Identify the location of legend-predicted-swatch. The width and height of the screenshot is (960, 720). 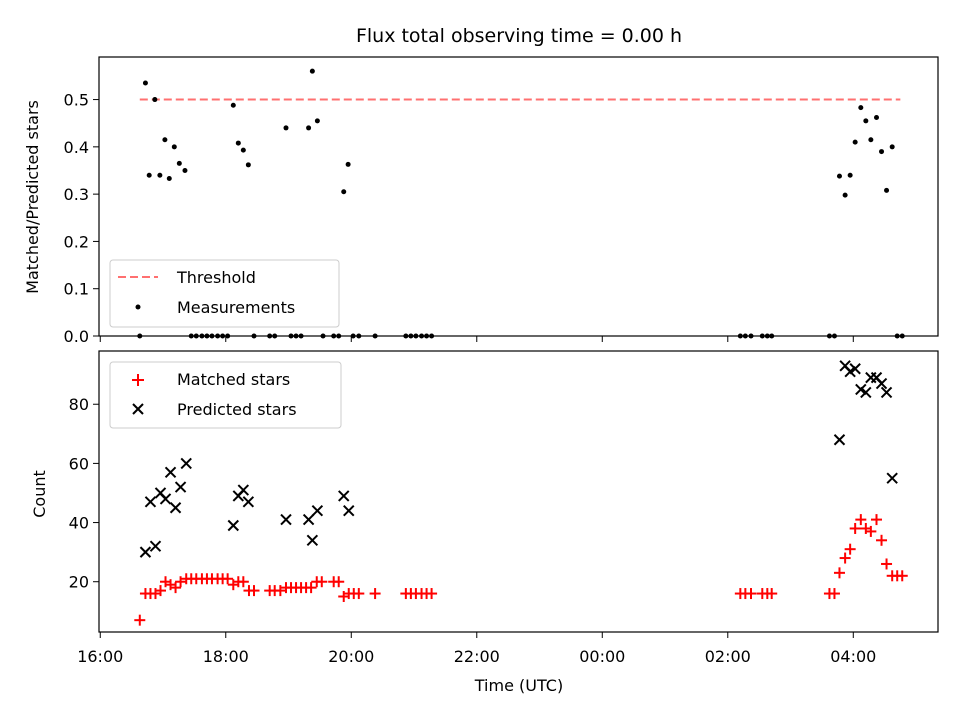
(138, 409).